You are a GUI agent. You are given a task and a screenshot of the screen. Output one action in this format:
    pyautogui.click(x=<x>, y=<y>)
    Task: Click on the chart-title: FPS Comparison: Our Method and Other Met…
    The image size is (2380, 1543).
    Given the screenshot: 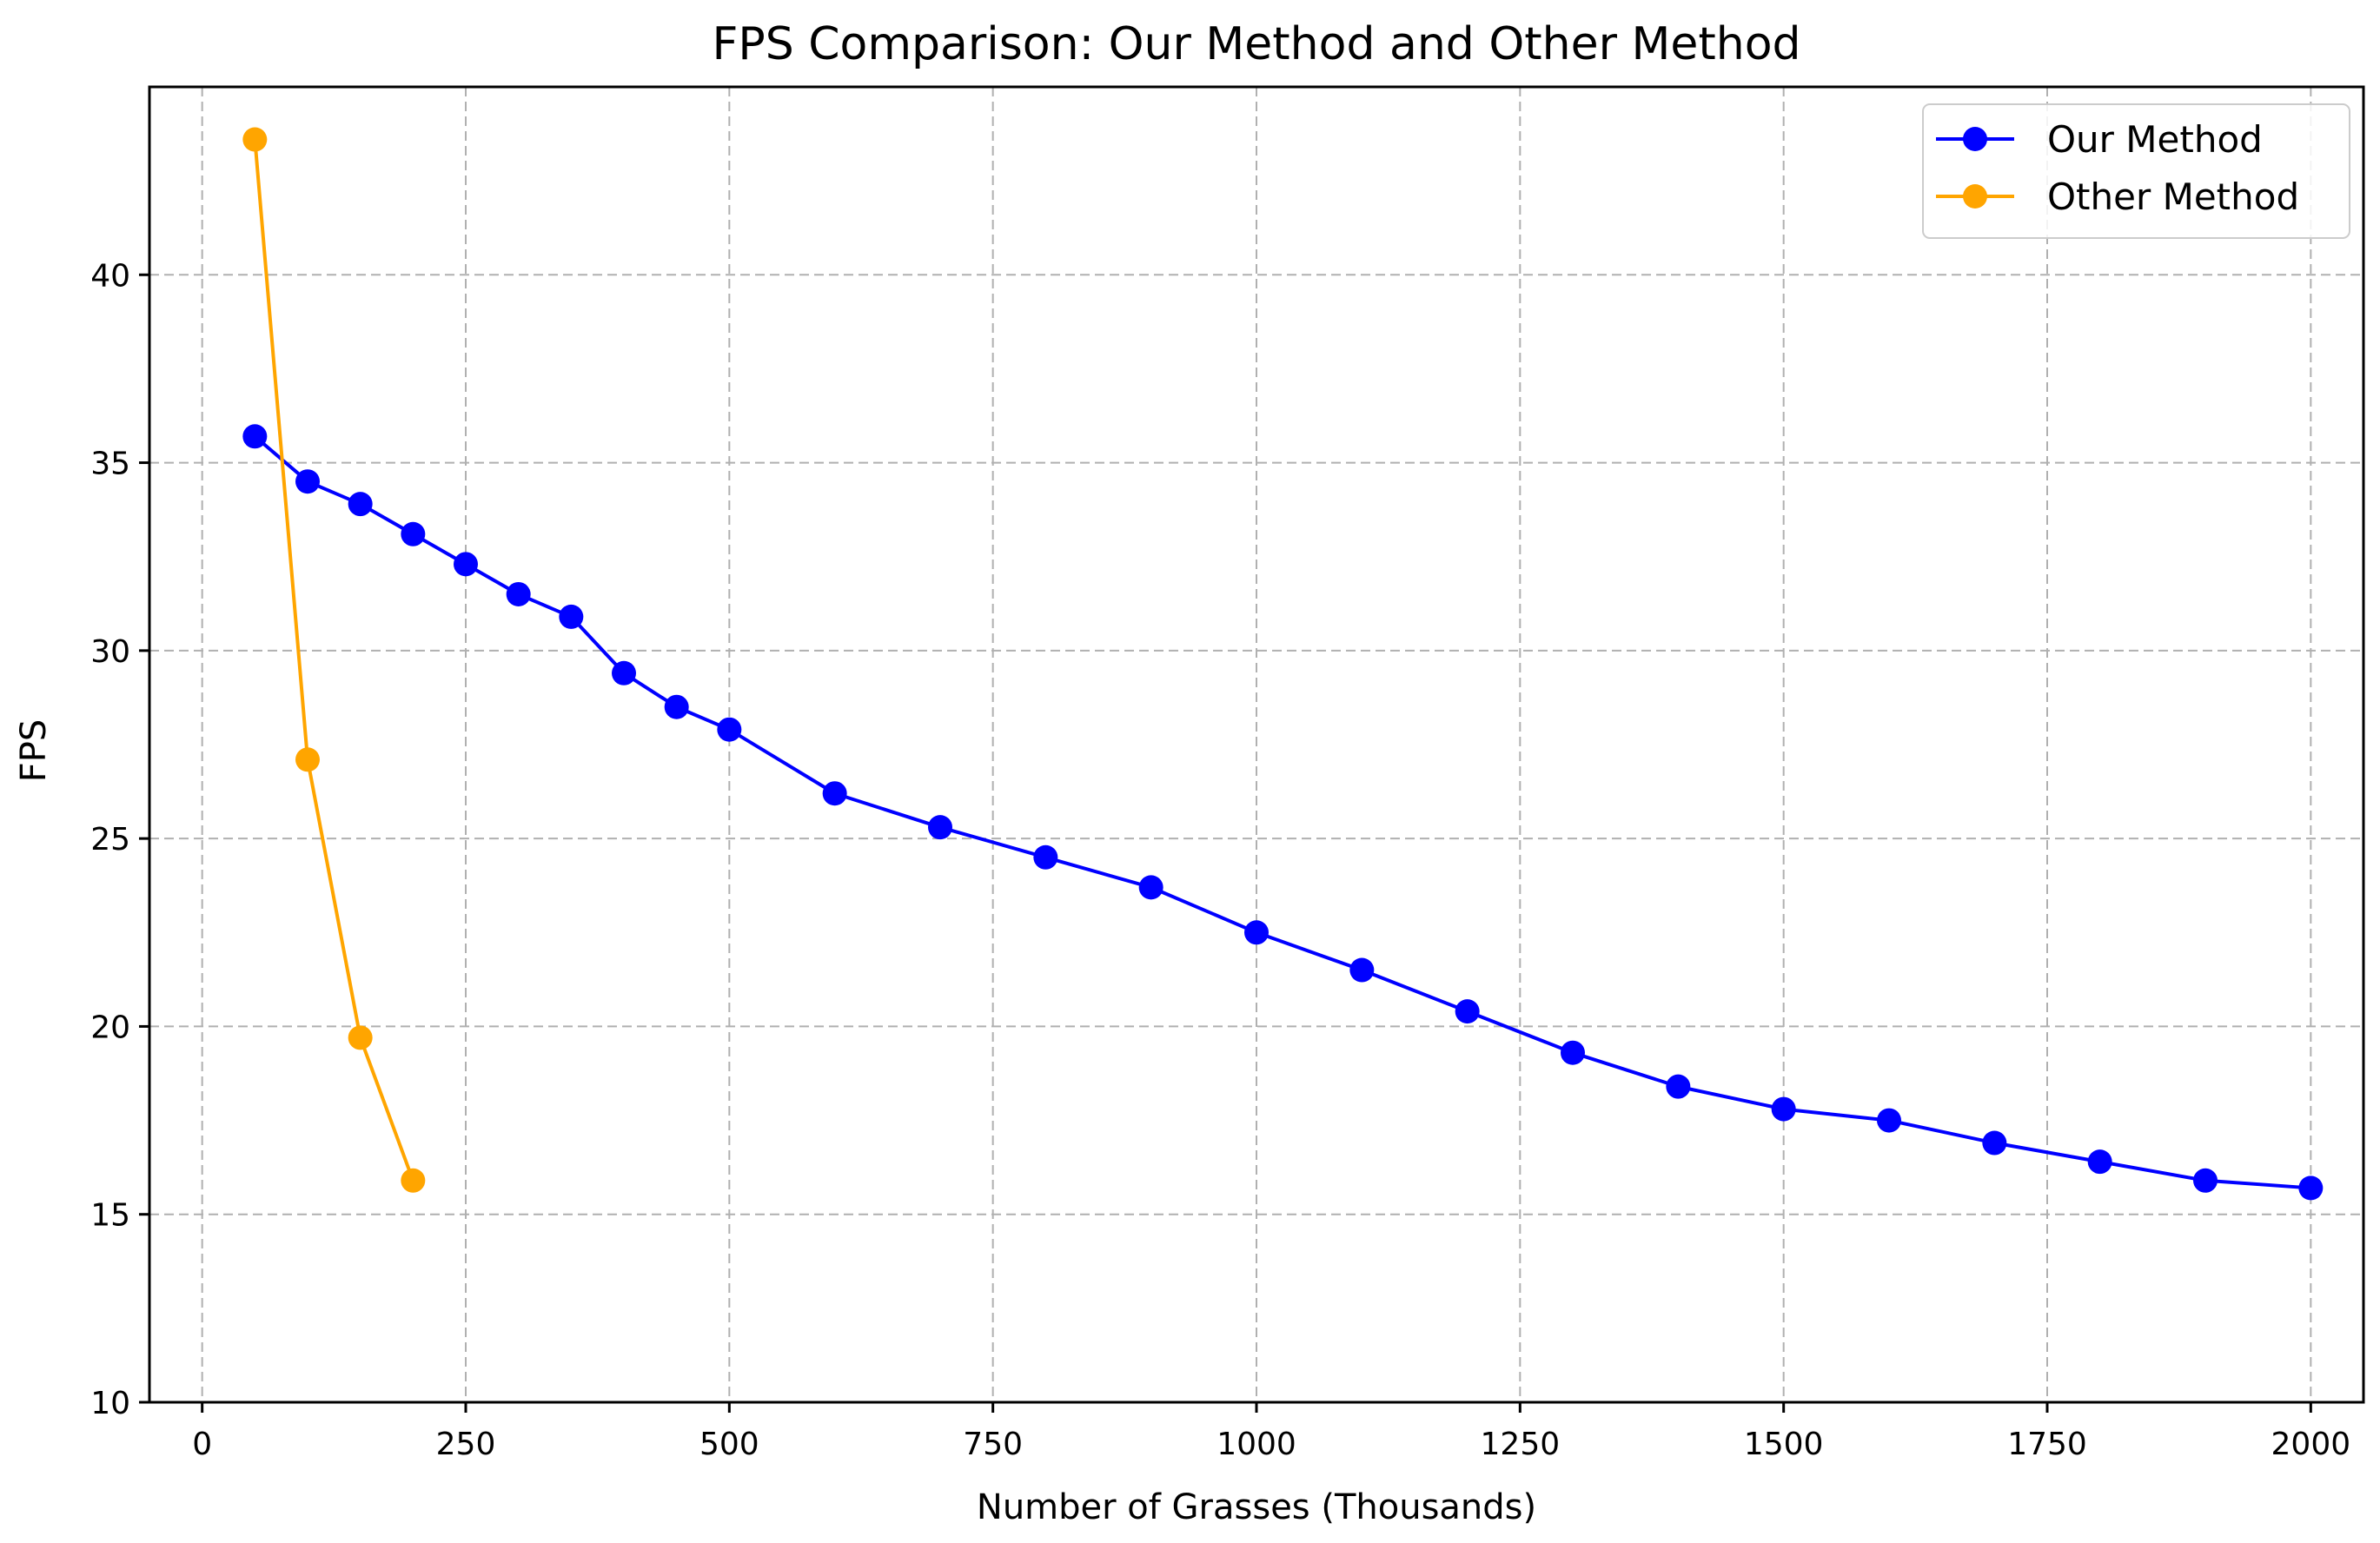 What is the action you would take?
    pyautogui.click(x=1256, y=44)
    